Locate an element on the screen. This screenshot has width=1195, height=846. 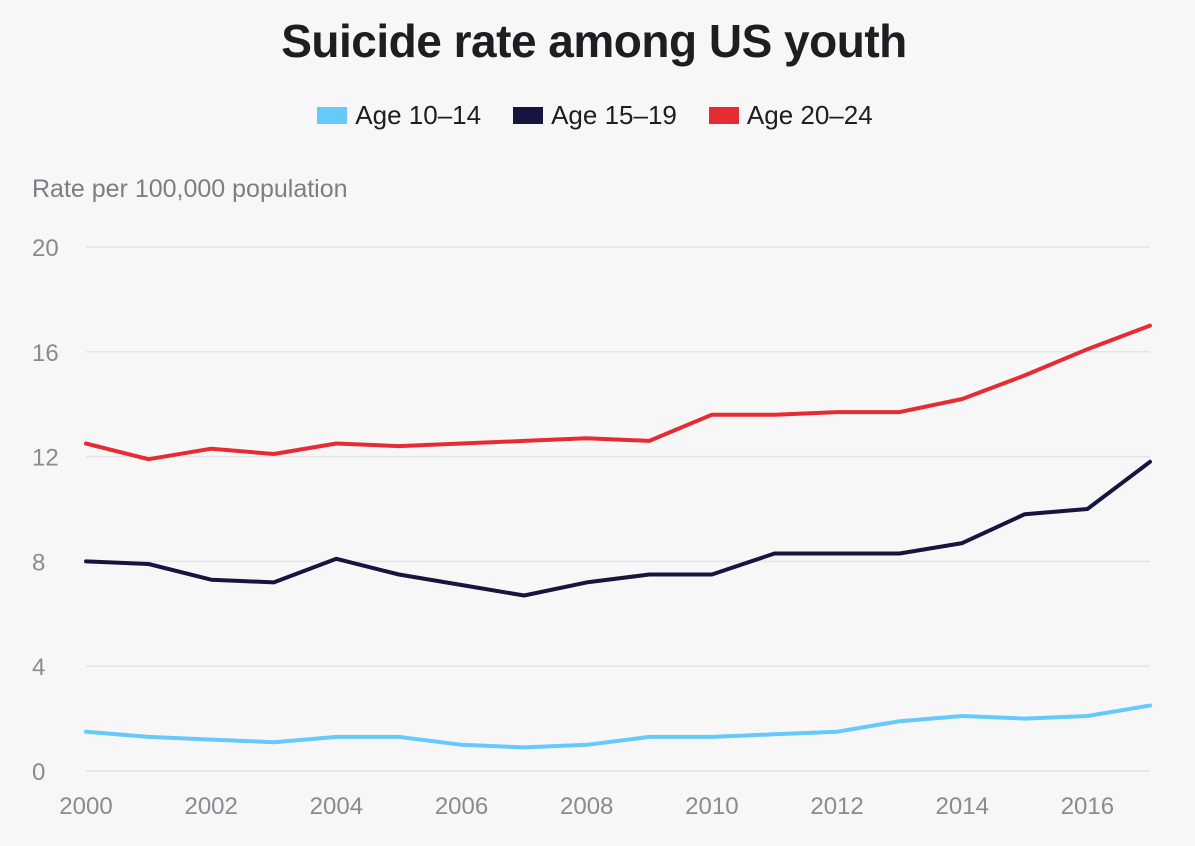
legend-label-age-10-14: Age 10–14 is located at coordinates (418, 115).